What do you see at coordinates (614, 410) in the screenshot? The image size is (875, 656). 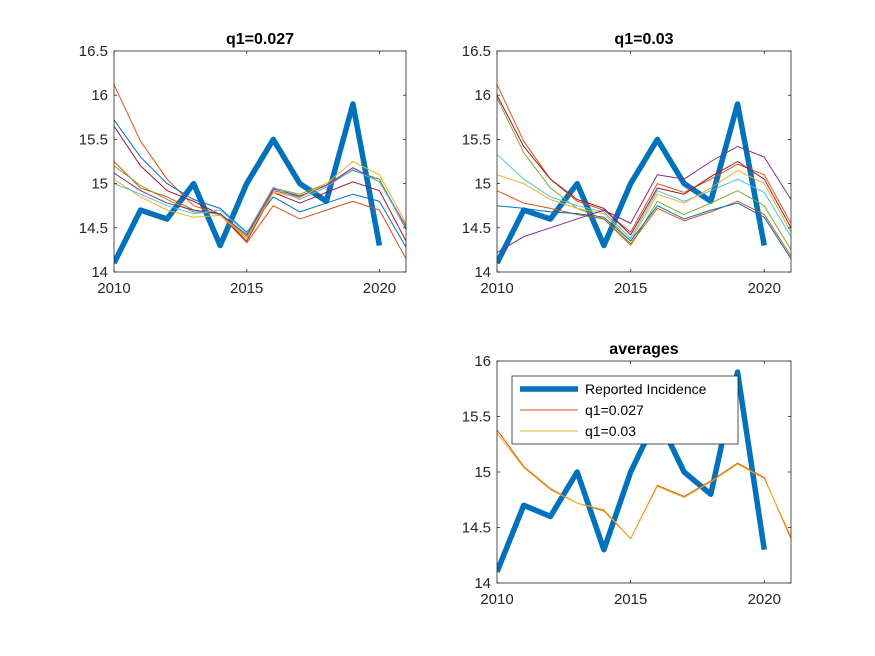 I see `legend-entry: q1=0.027` at bounding box center [614, 410].